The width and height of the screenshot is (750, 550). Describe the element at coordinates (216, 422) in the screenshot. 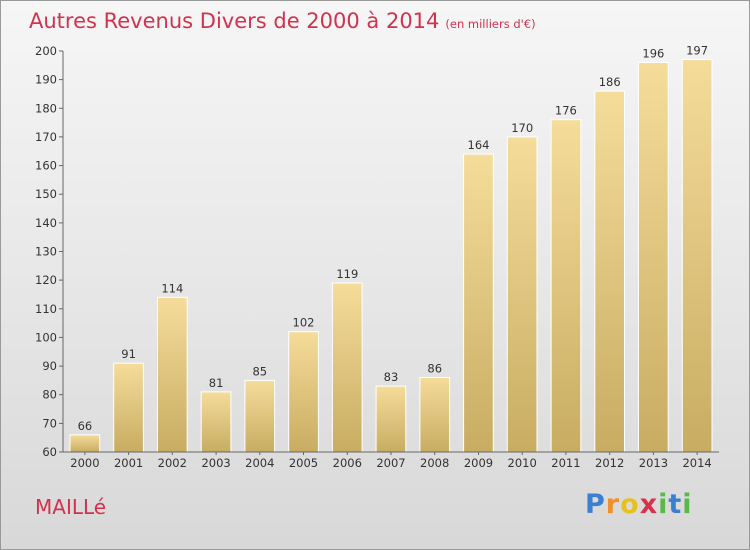

I see `bar-2003` at that location.